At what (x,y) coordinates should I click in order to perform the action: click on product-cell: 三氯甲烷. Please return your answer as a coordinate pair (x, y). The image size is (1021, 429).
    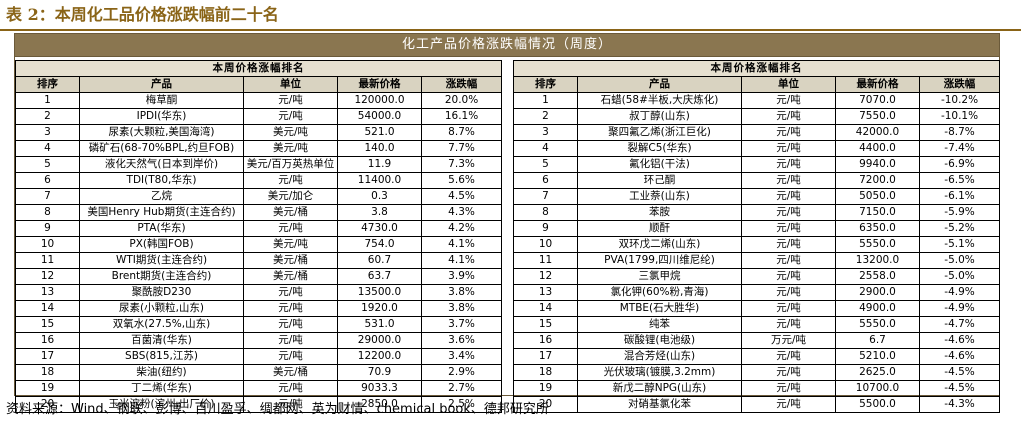
    Looking at the image, I should click on (659, 276).